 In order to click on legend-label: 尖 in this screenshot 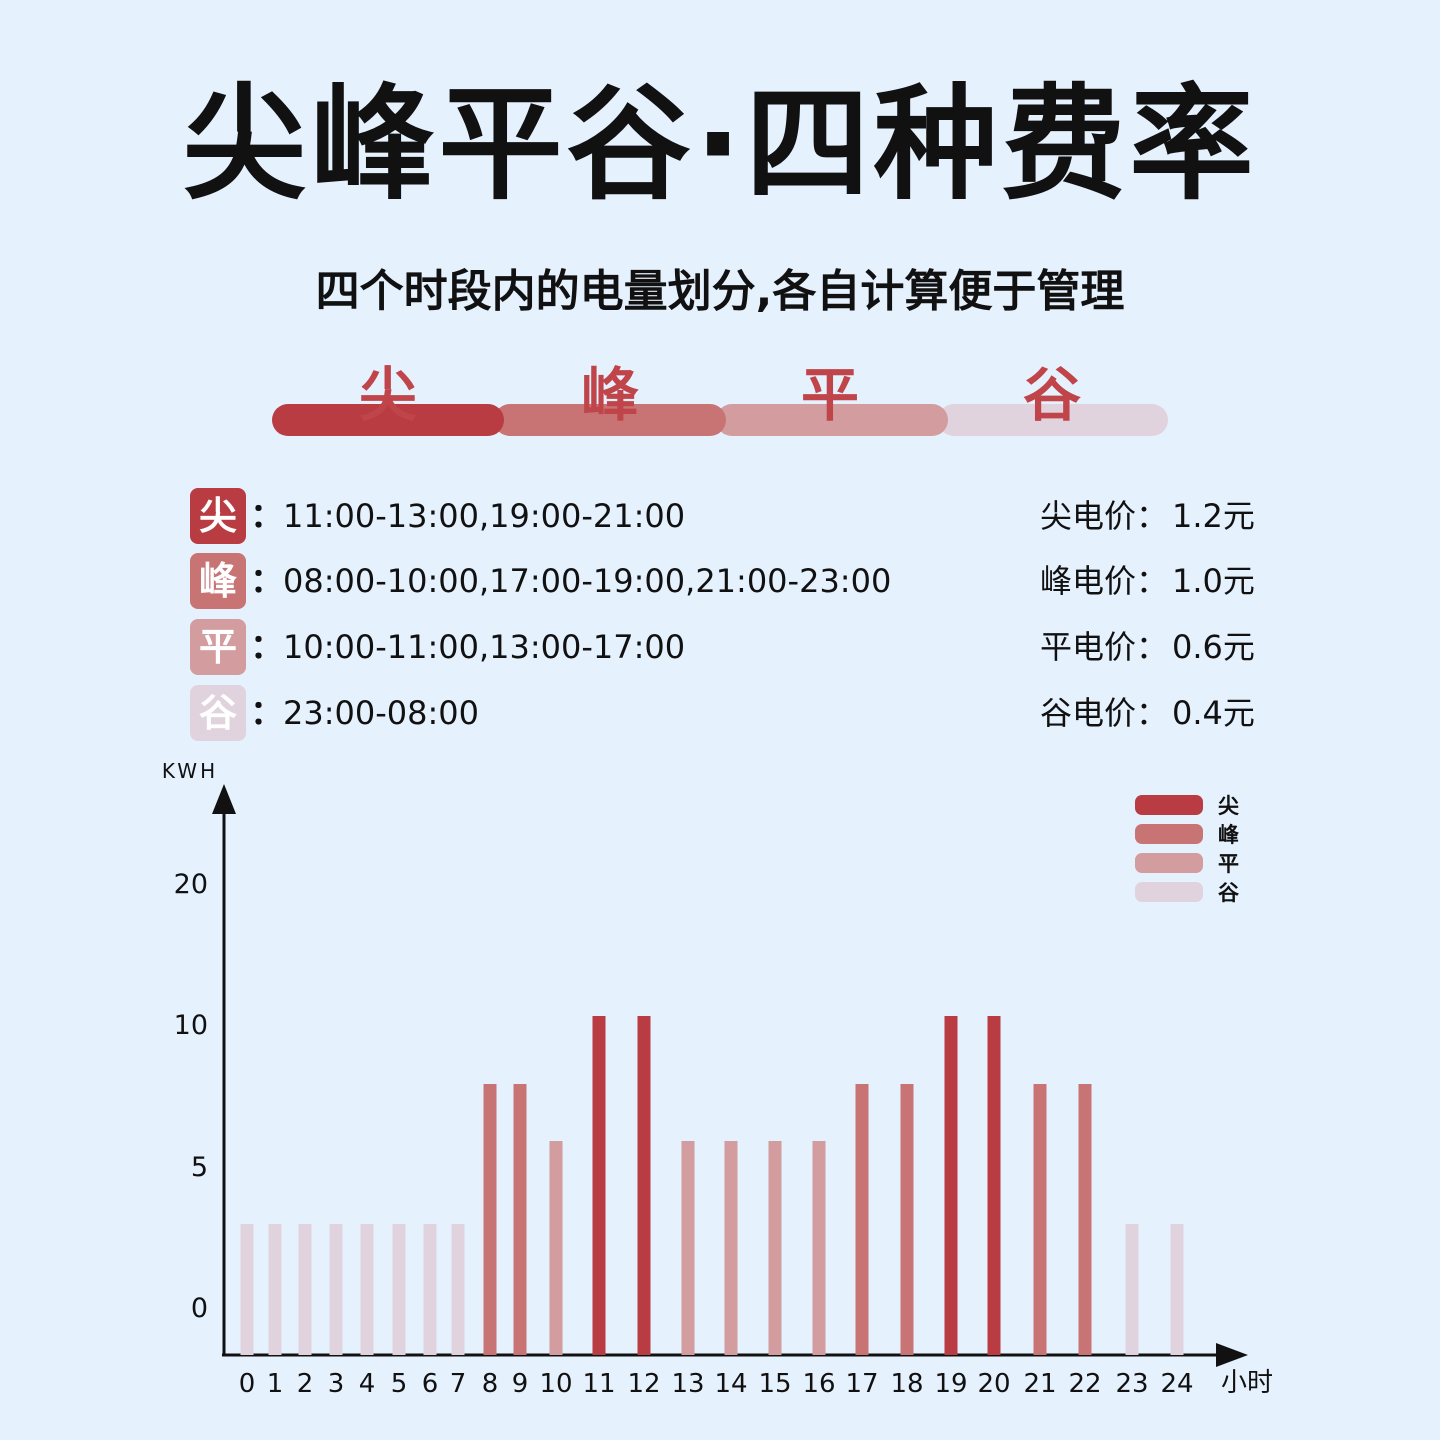, I will do `click(1228, 806)`.